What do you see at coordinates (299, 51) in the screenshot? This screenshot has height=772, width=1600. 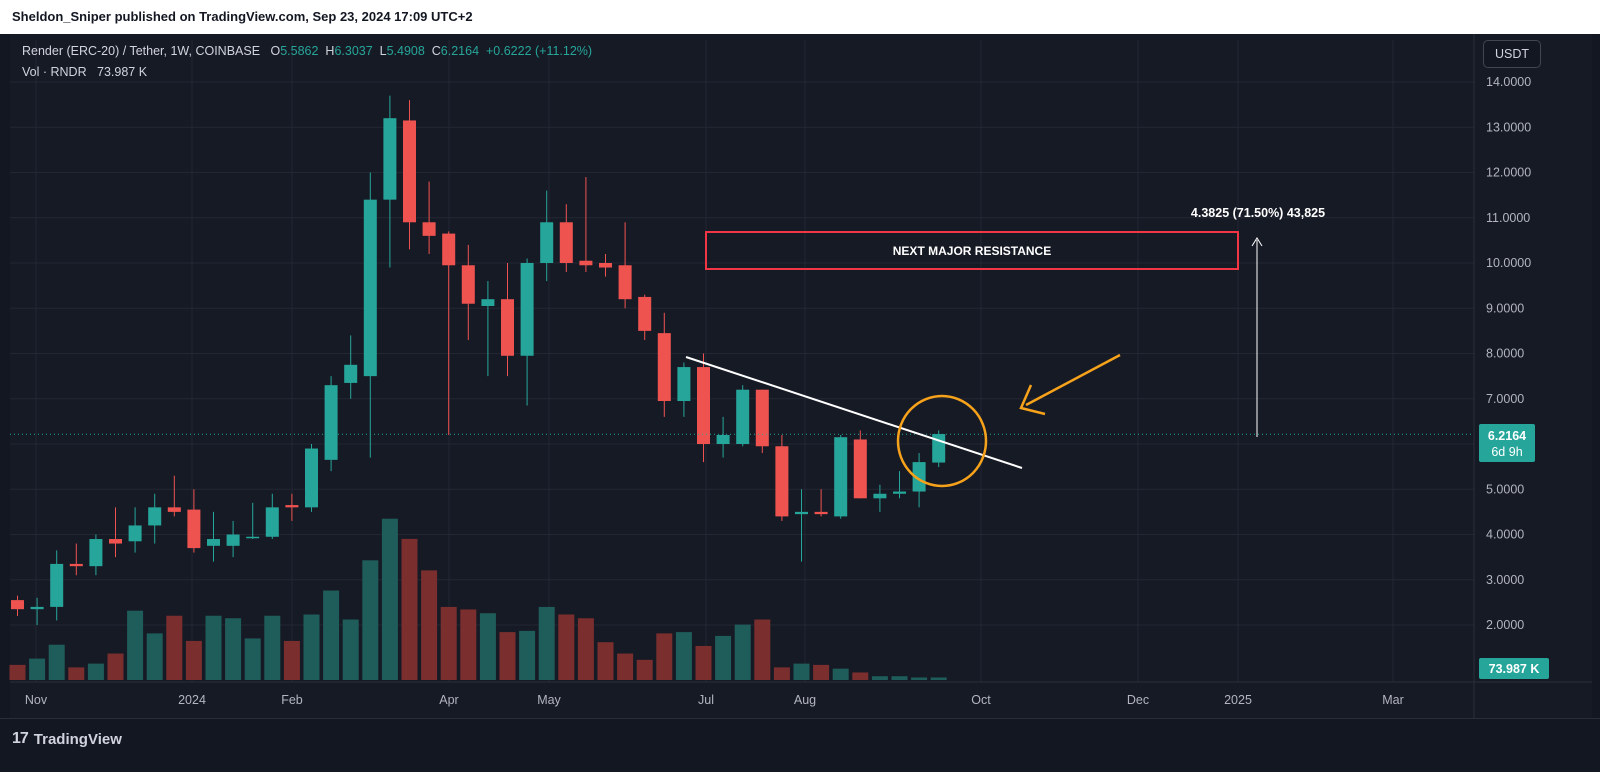 I see `open-value: 5.5862` at bounding box center [299, 51].